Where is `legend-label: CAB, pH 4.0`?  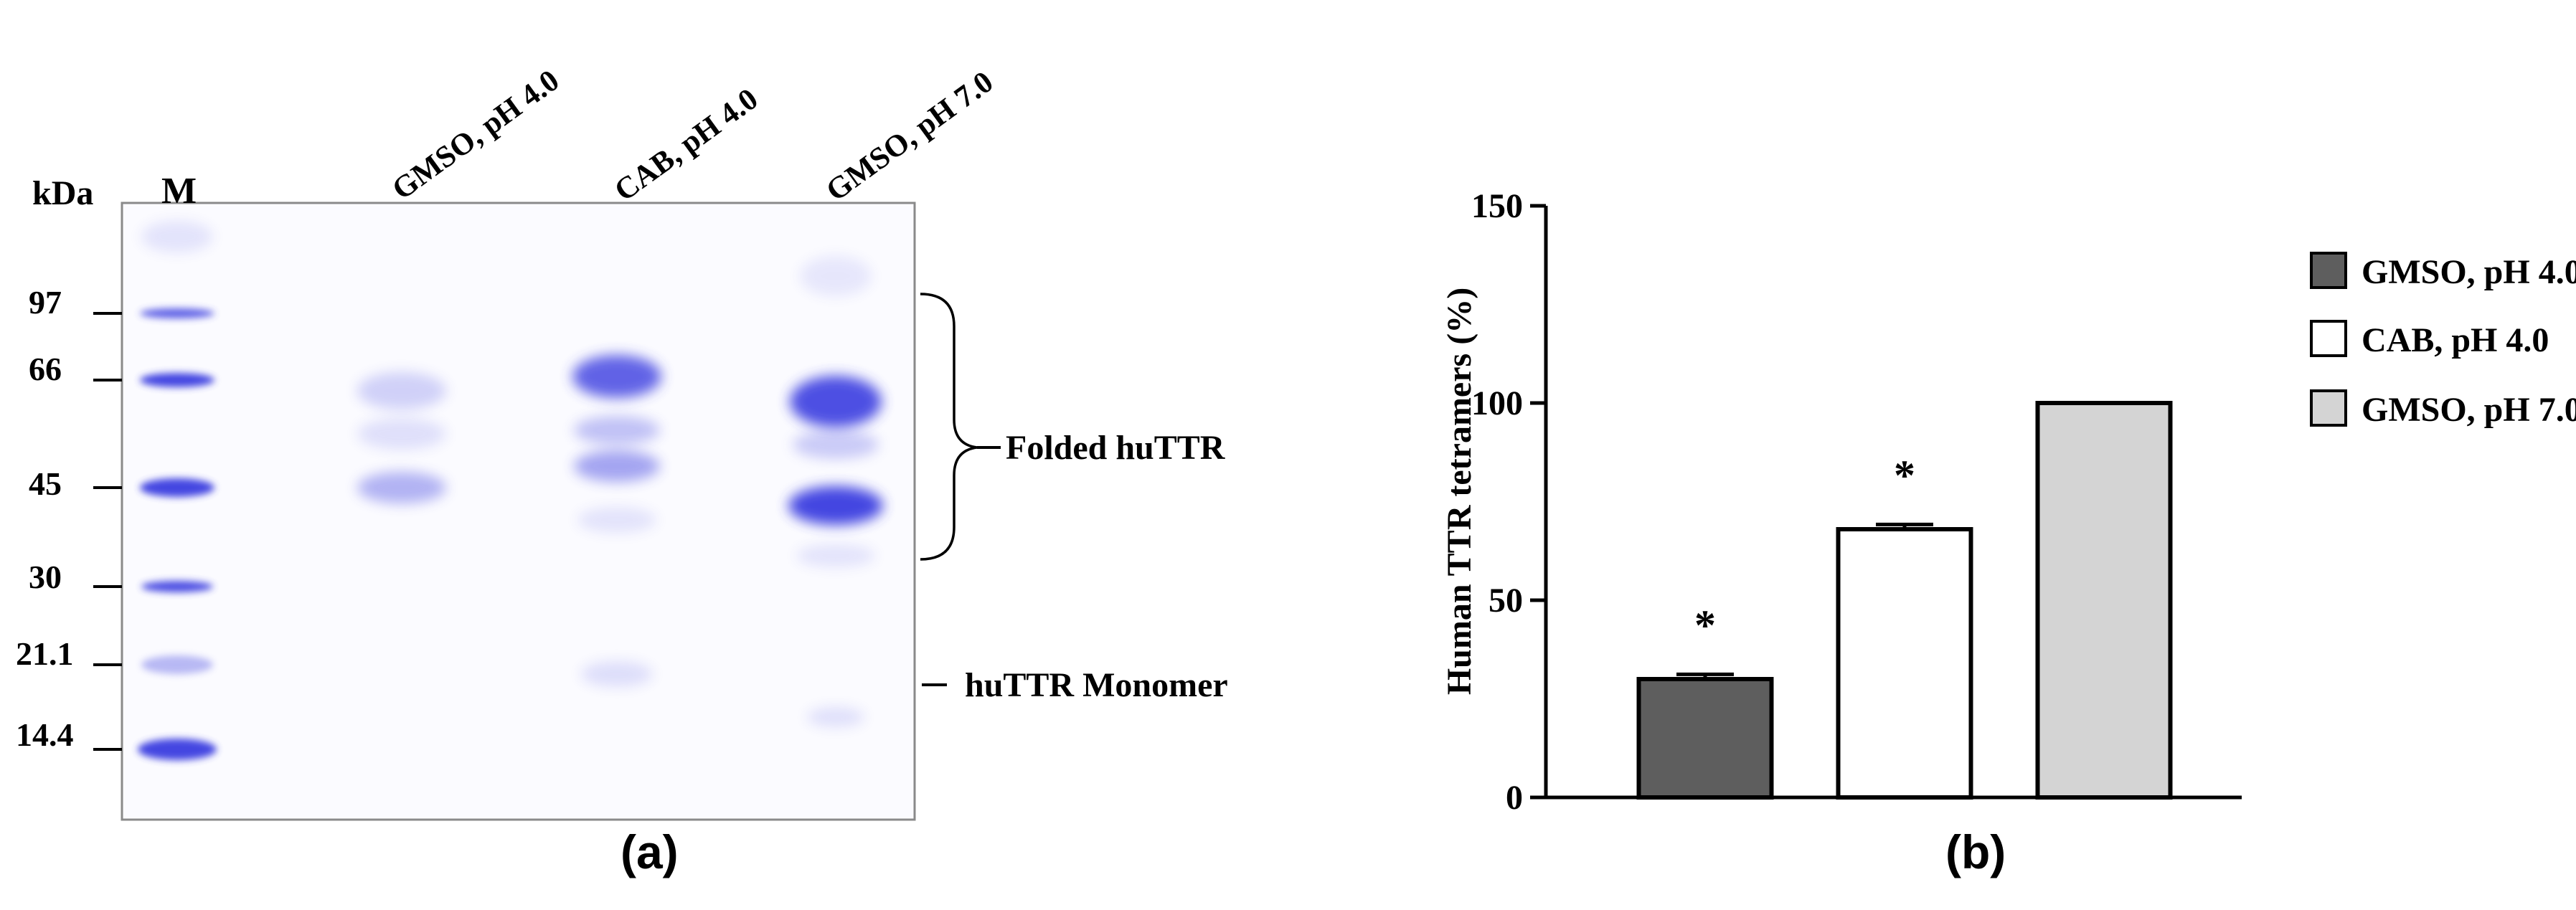
legend-label: CAB, pH 4.0 is located at coordinates (2455, 340).